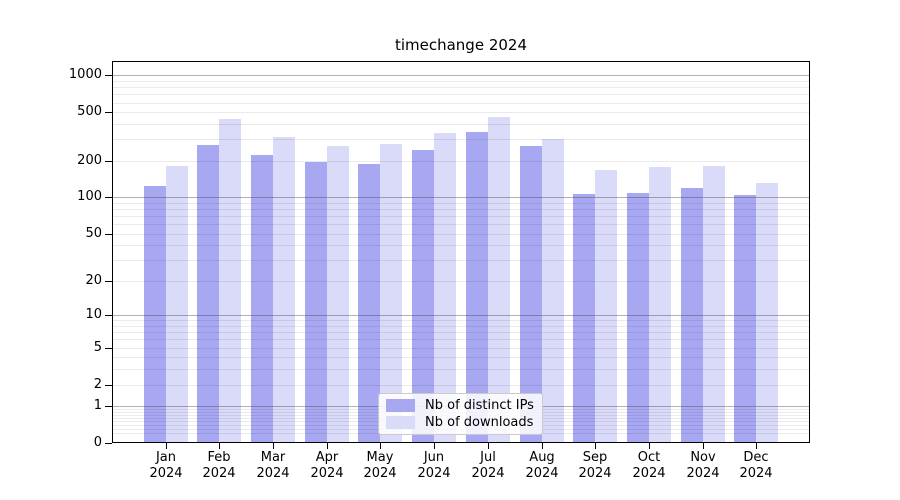 The height and width of the screenshot is (500, 900). What do you see at coordinates (488, 465) in the screenshot?
I see `x-tick-label-jul: Jul 2024` at bounding box center [488, 465].